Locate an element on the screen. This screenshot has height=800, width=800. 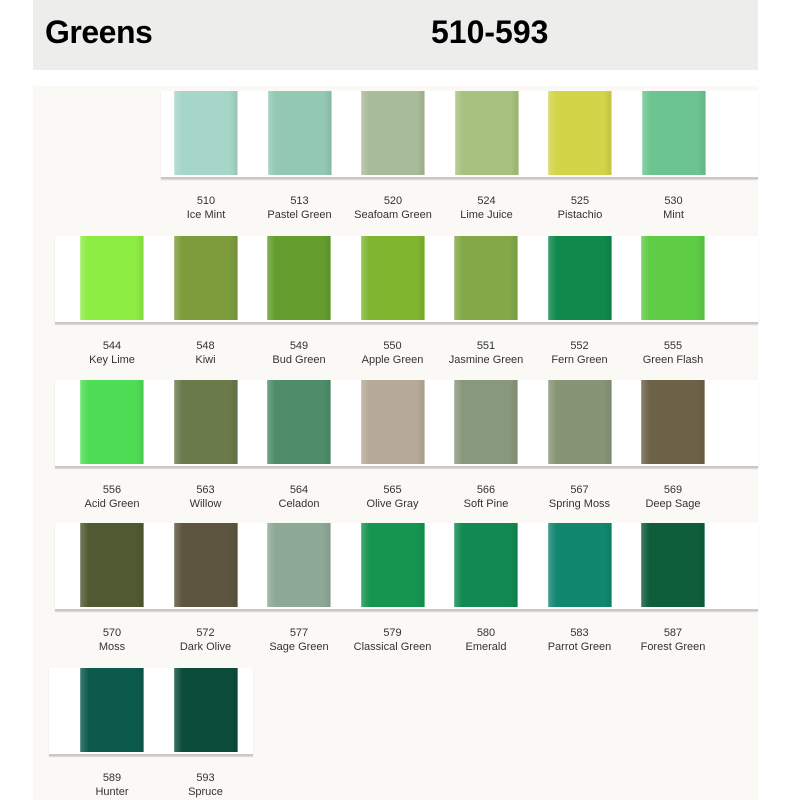
color-item: 556 Acid Green is located at coordinates (112, 445).